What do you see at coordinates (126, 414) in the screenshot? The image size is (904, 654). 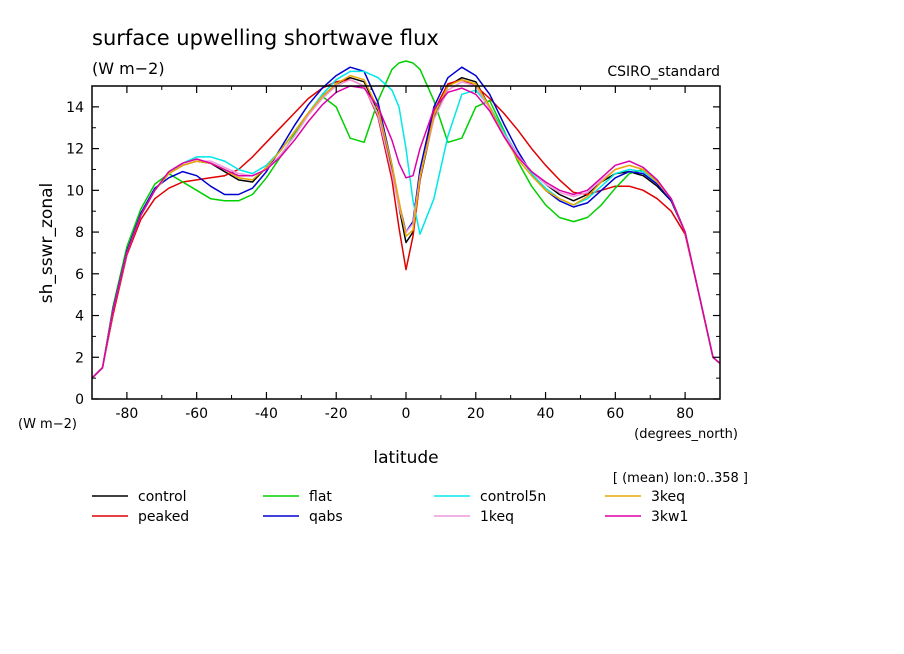 I see `x-tick-label: -80` at bounding box center [126, 414].